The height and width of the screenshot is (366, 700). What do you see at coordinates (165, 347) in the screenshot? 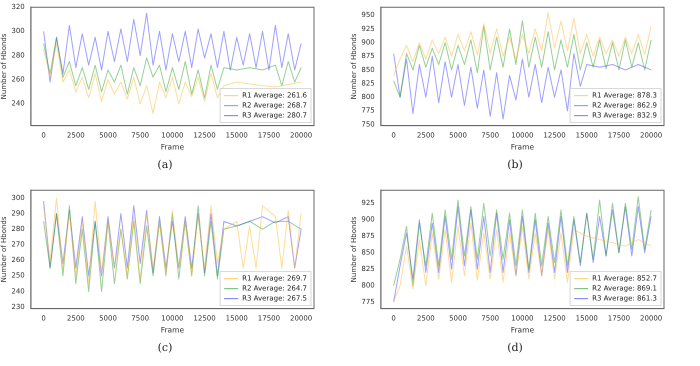
I see `text: (c)` at bounding box center [165, 347].